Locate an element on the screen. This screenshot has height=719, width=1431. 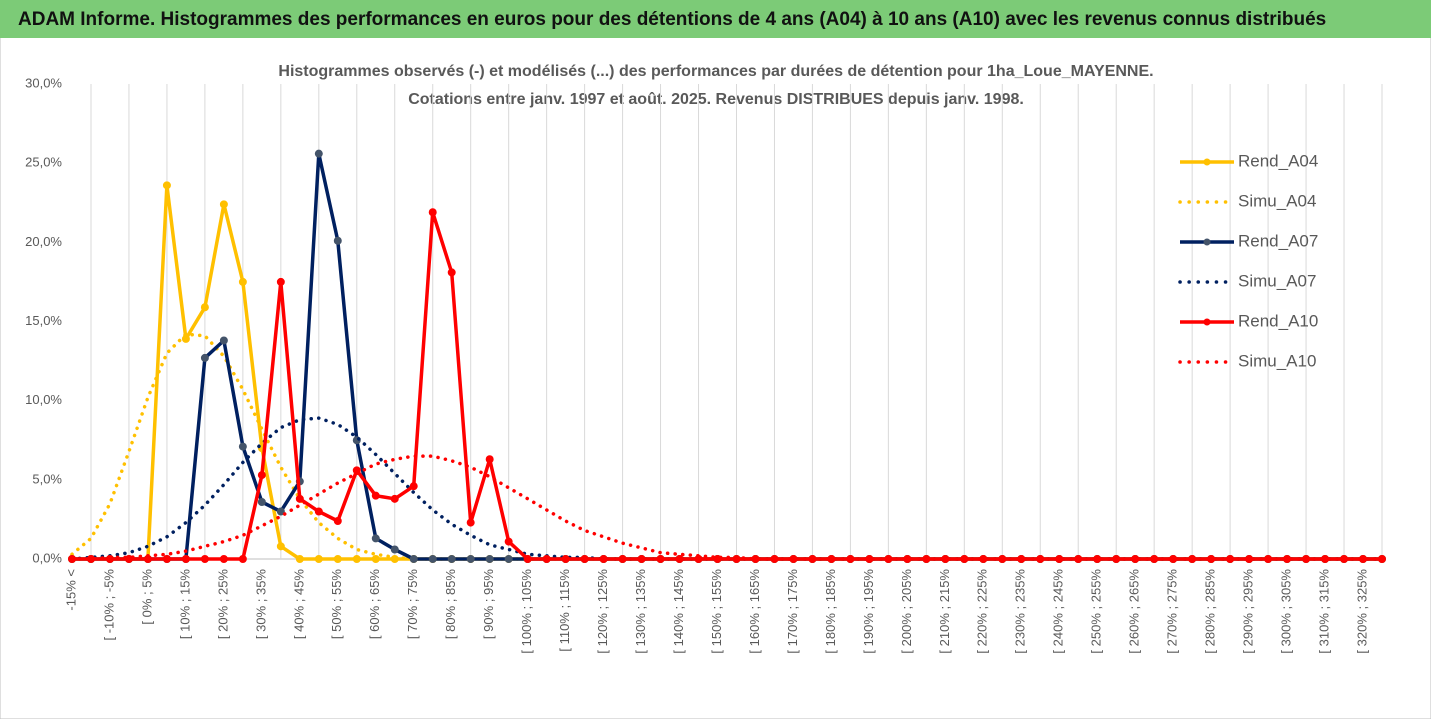
x-tick-label: [ 200% ; 205% is located at coordinates (906, 611).